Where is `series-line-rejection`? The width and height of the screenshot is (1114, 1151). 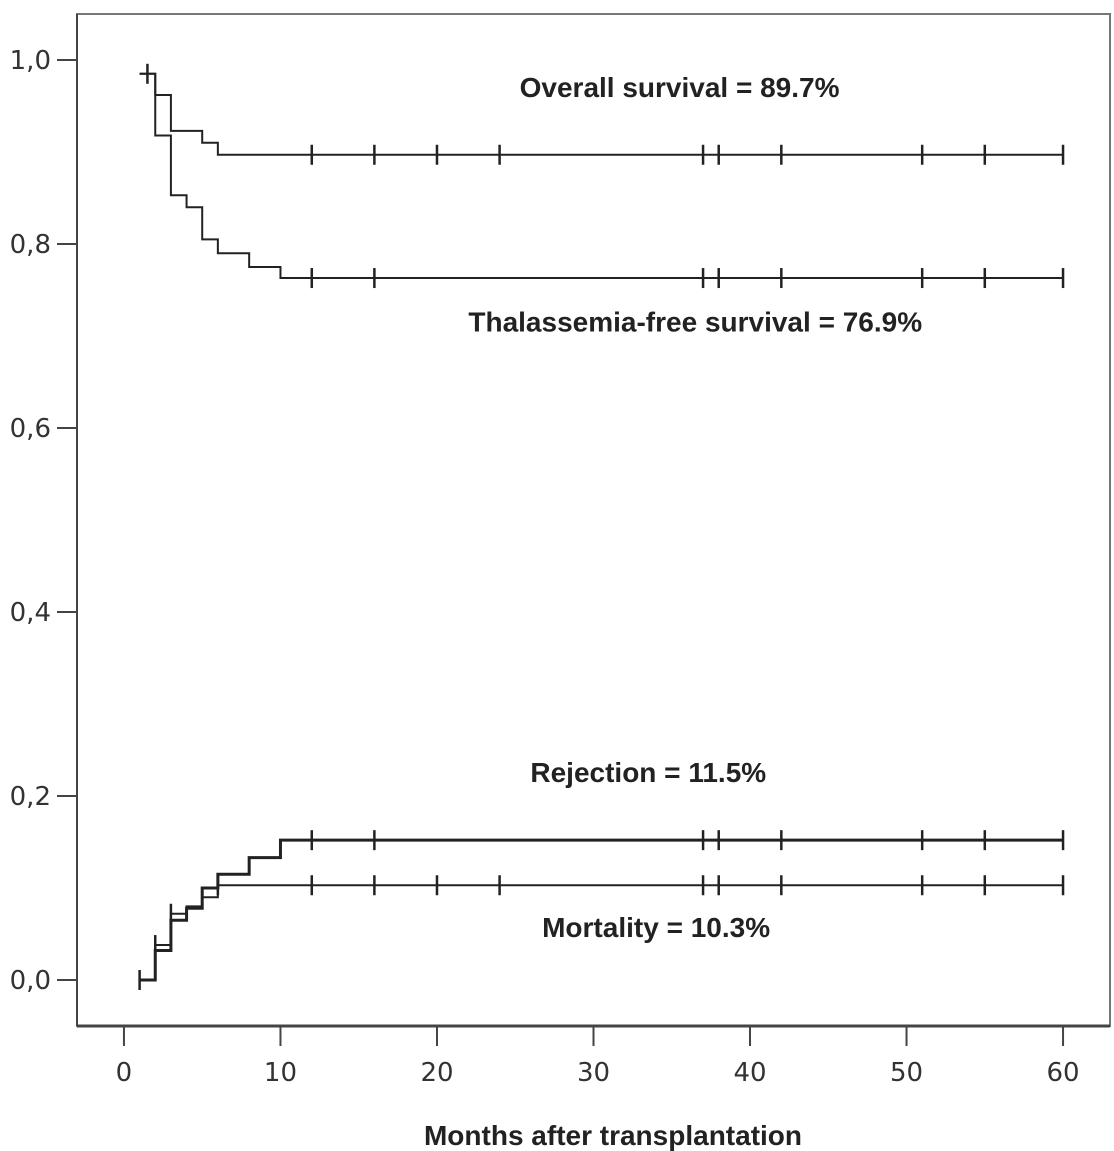
series-line-rejection is located at coordinates (601, 910).